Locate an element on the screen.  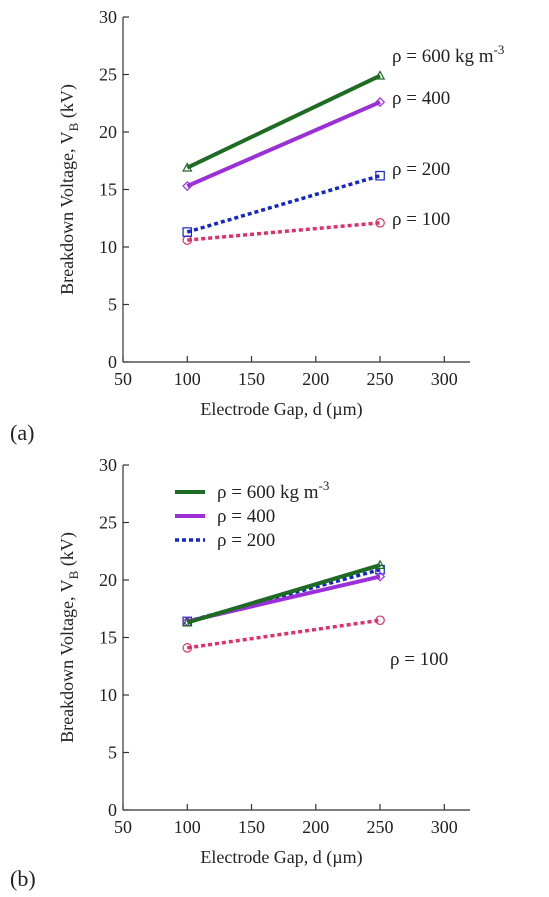
legend: ρ = 600 kg m-3 ρ = 400 ρ = 200 is located at coordinates (252, 514).